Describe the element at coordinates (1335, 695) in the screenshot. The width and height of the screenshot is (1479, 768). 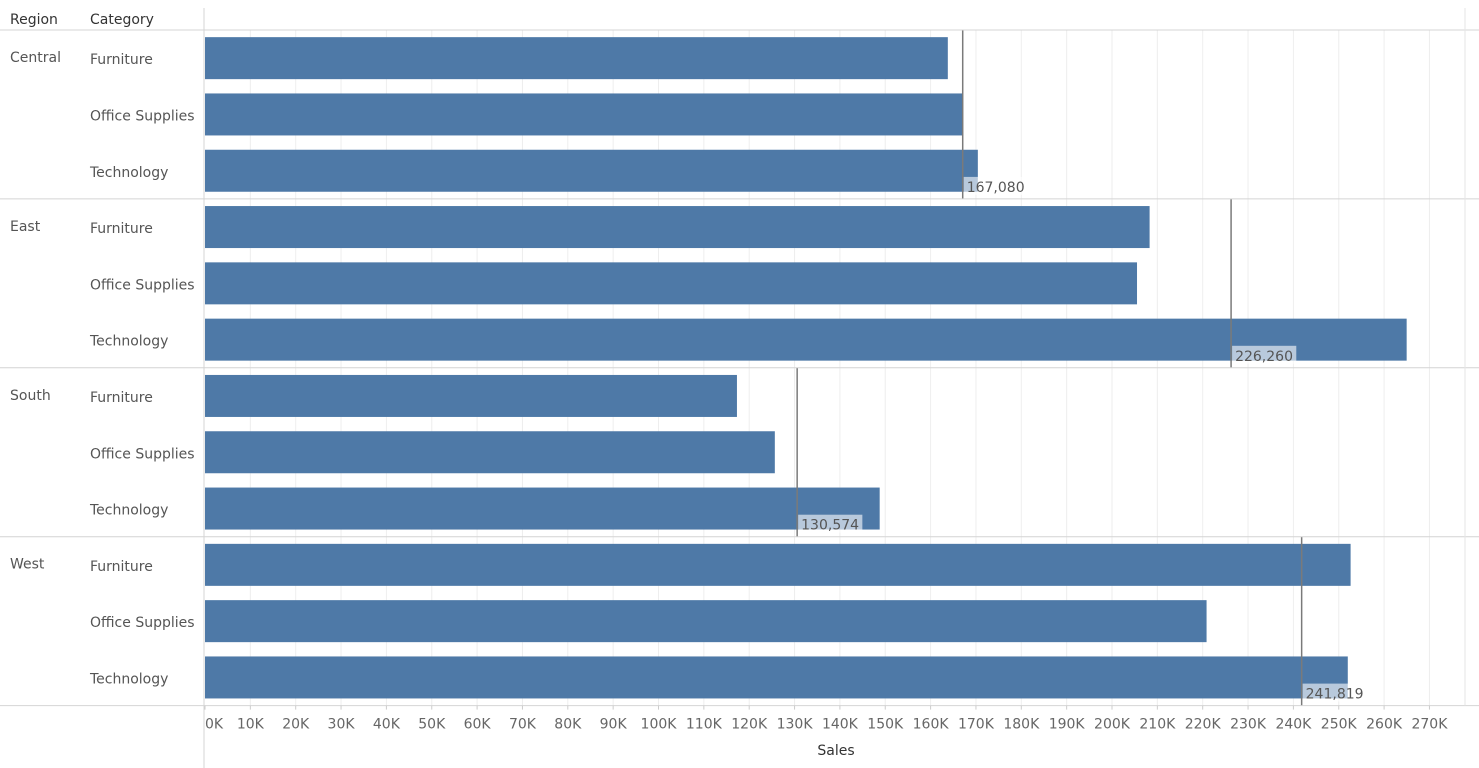
I see `reference-label: 241,819` at that location.